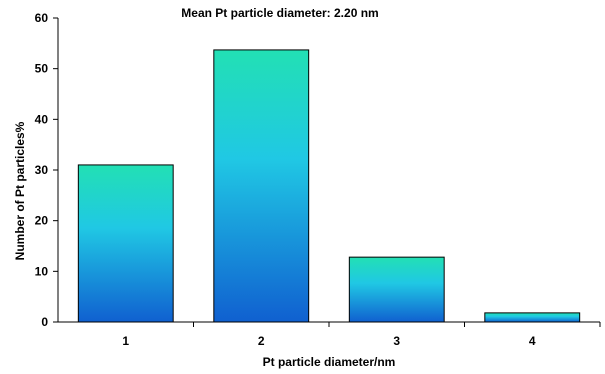  What do you see at coordinates (532, 341) in the screenshot?
I see `x-tick-label: 4` at bounding box center [532, 341].